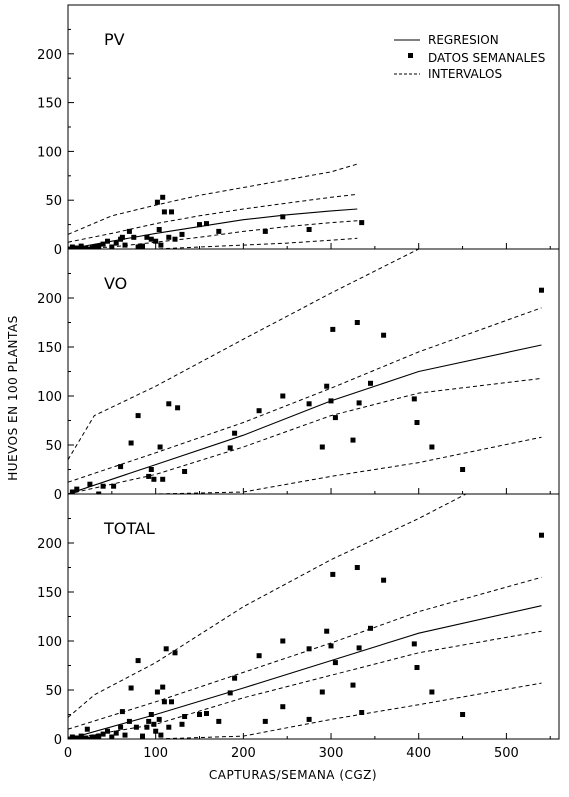 Image resolution: width=569 pixels, height=797 pixels. I want to click on x-axis-title: CAPTURAS/SEMANA (CGZ), so click(293, 775).